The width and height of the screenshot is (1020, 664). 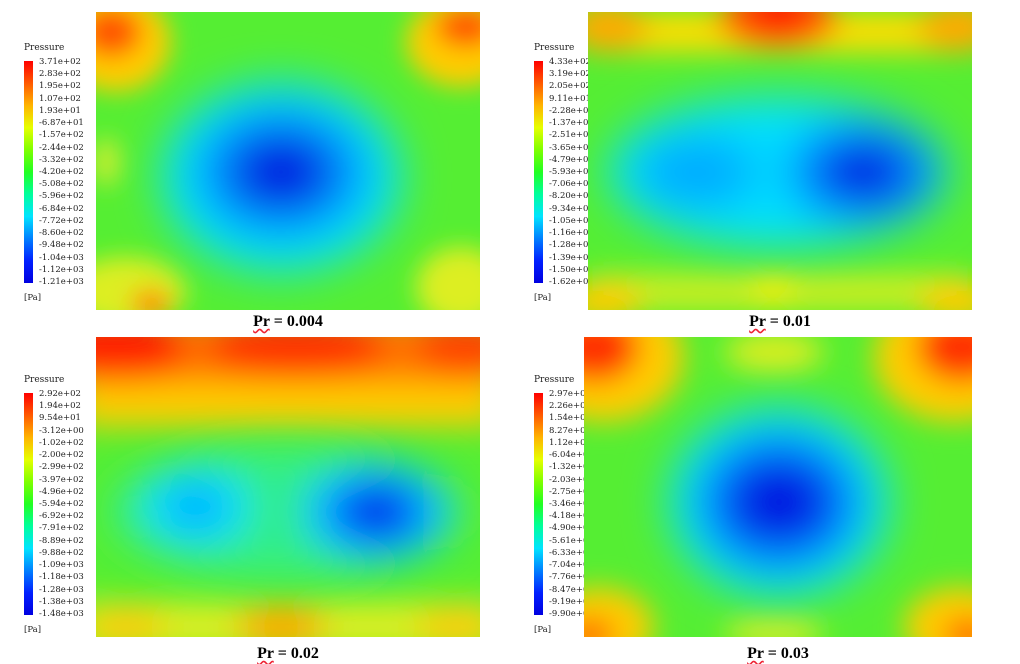 What do you see at coordinates (571, 208) in the screenshot?
I see `legend-label: -9.34e+02` at bounding box center [571, 208].